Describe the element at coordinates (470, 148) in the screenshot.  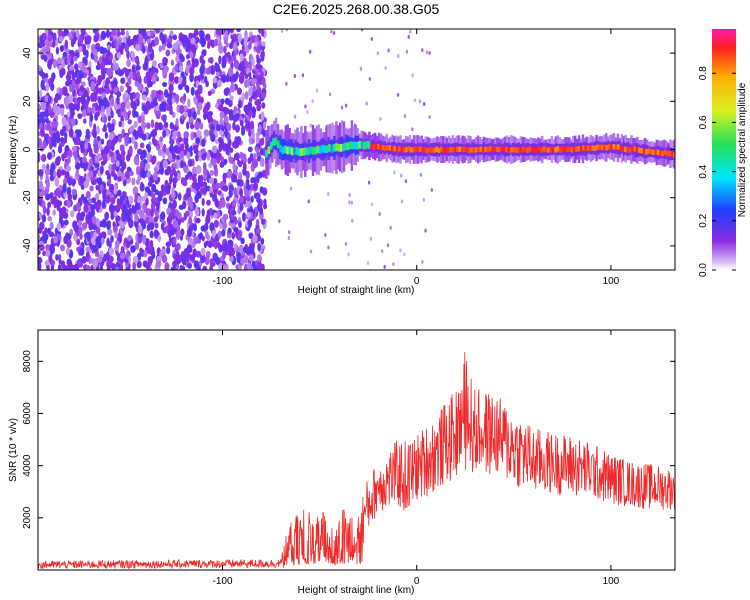
I see `spectrogram-signal-track` at that location.